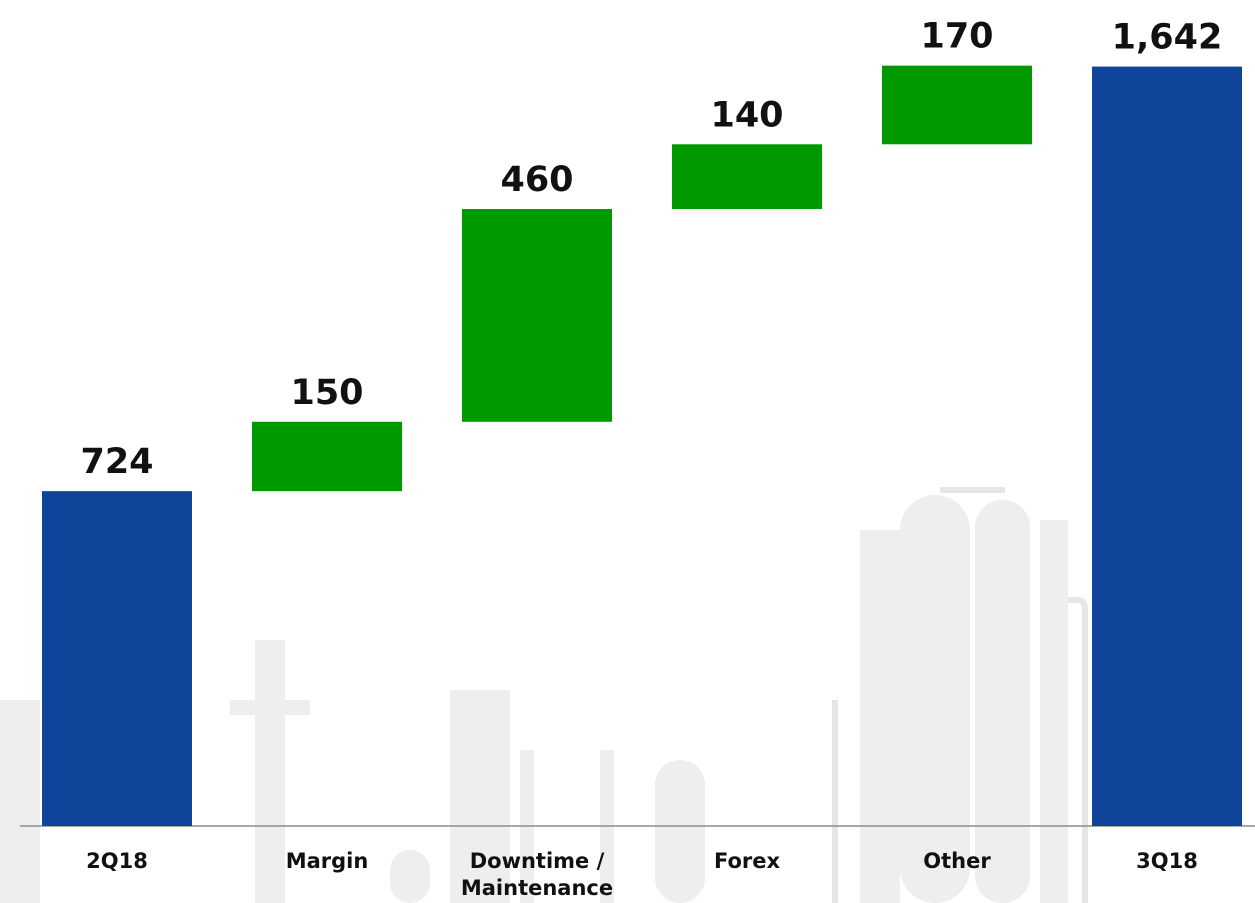 The image size is (1255, 903). Describe the element at coordinates (957, 105) in the screenshot. I see `bar-4-increase` at that location.